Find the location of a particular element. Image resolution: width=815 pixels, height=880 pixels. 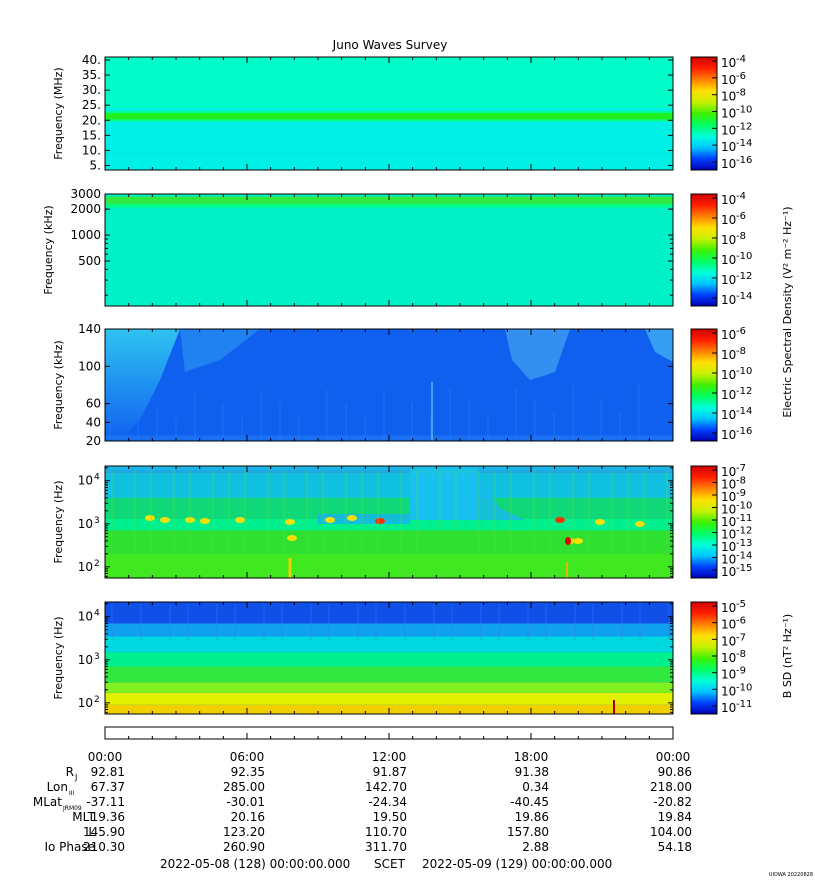

y-tick-label: 40 is located at coordinates (93, 422).